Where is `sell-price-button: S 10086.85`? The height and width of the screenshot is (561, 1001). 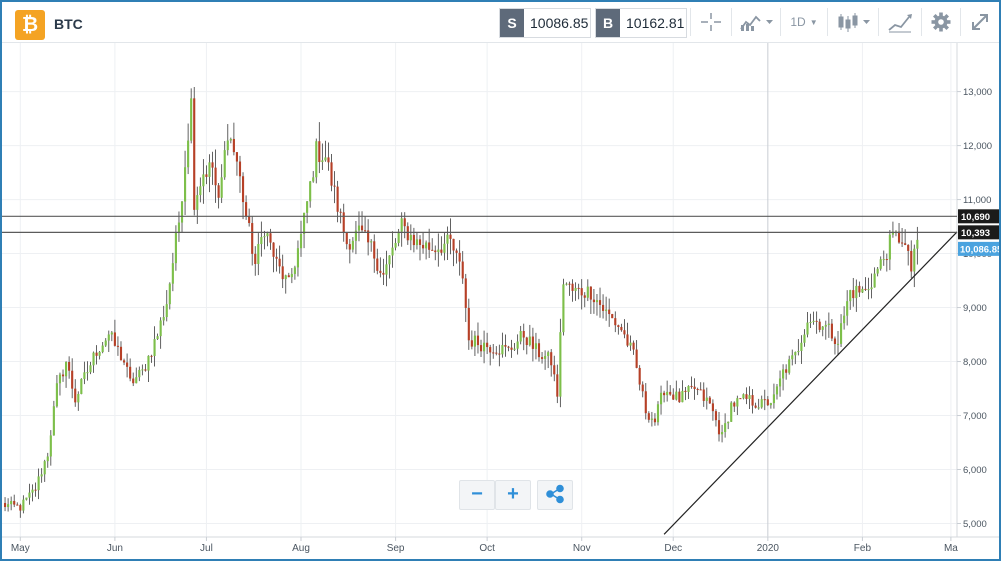 sell-price-button: S 10086.85 is located at coordinates (545, 23).